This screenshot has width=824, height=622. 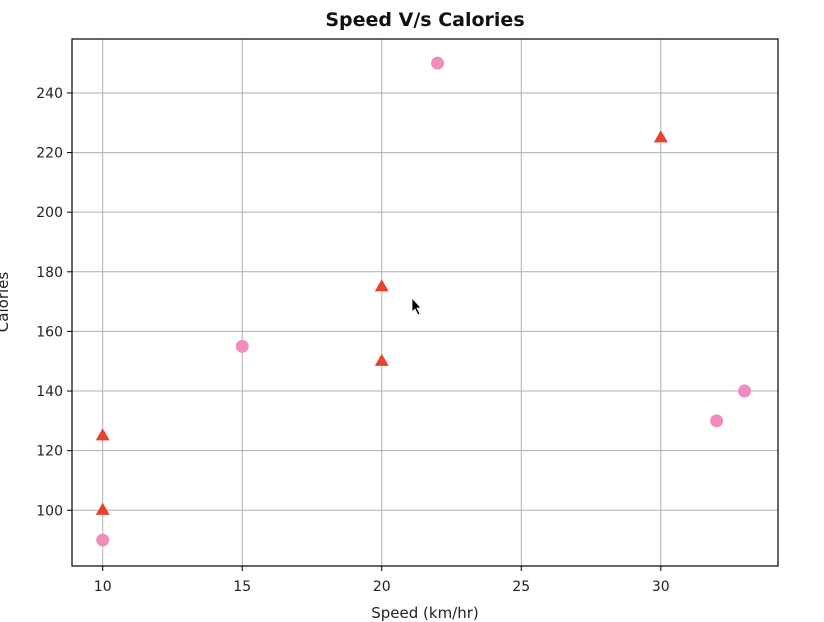 What do you see at coordinates (49, 213) in the screenshot?
I see `y-tick-label: 200` at bounding box center [49, 213].